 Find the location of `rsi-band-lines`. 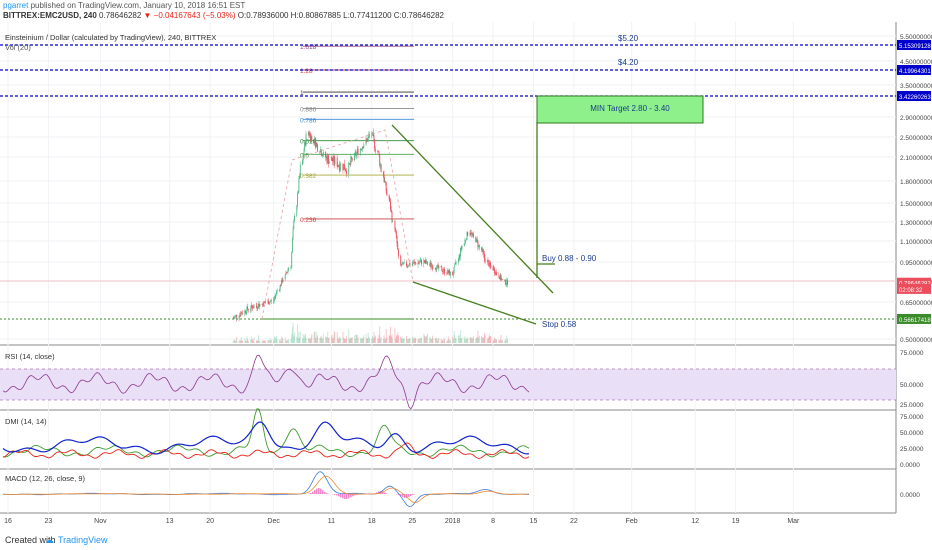

rsi-band-lines is located at coordinates (448, 384).